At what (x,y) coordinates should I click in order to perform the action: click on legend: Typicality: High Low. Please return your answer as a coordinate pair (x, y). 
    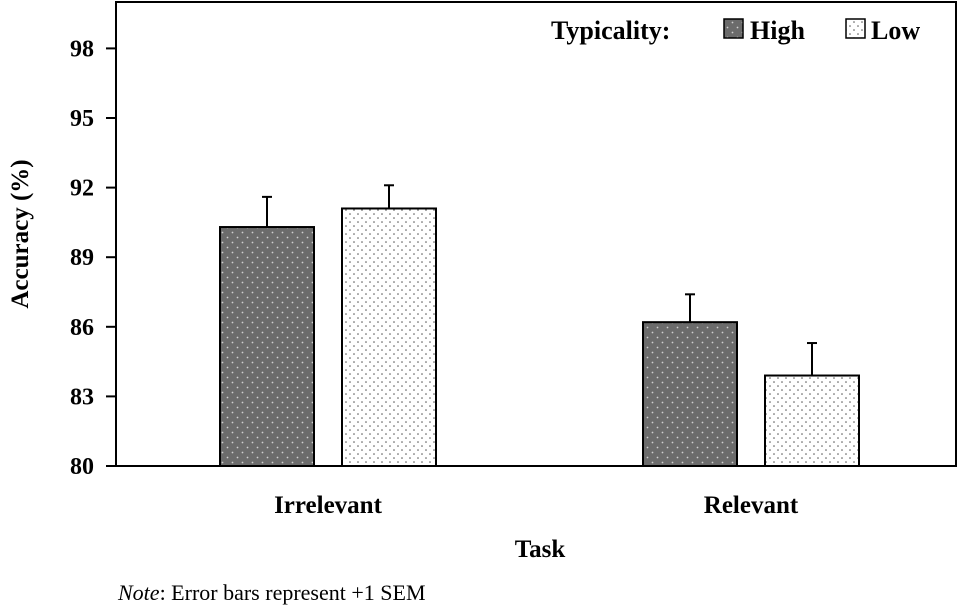
    Looking at the image, I should click on (735, 30).